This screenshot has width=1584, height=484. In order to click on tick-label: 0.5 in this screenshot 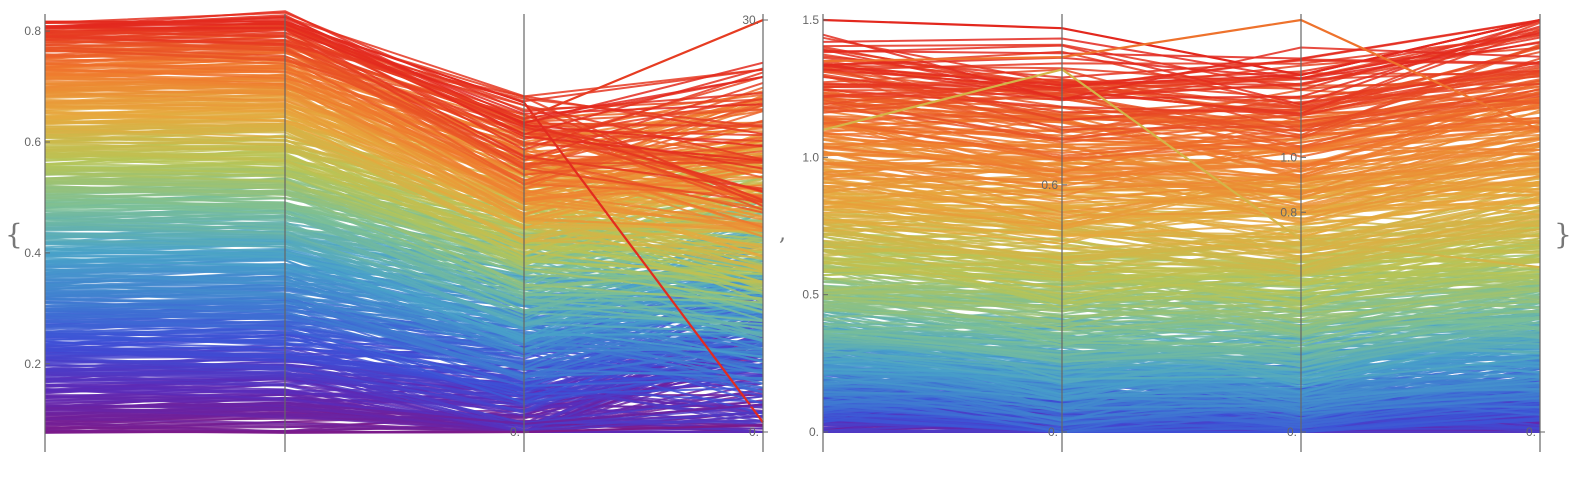, I will do `click(810, 295)`.